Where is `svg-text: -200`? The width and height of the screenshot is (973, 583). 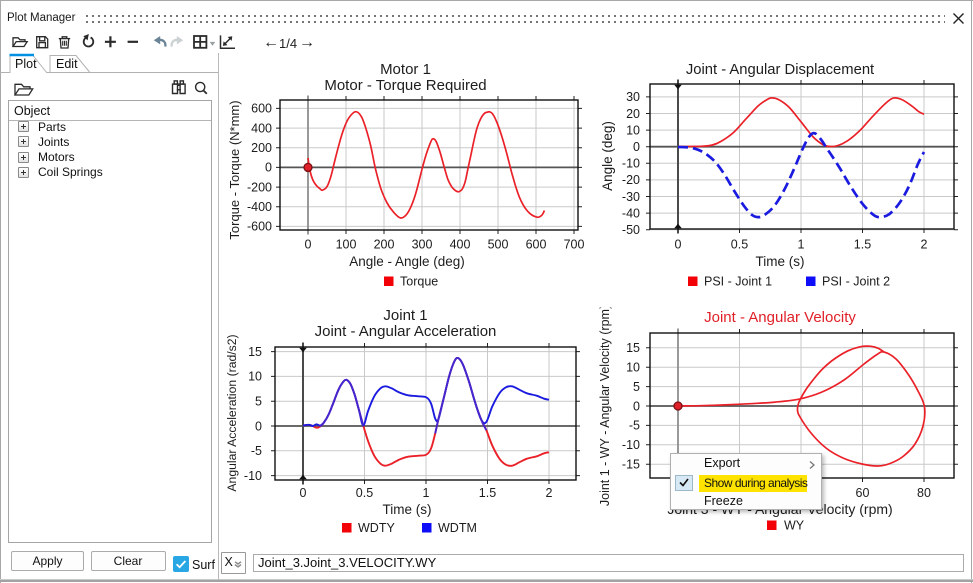
svg-text: -200 is located at coordinates (259, 187).